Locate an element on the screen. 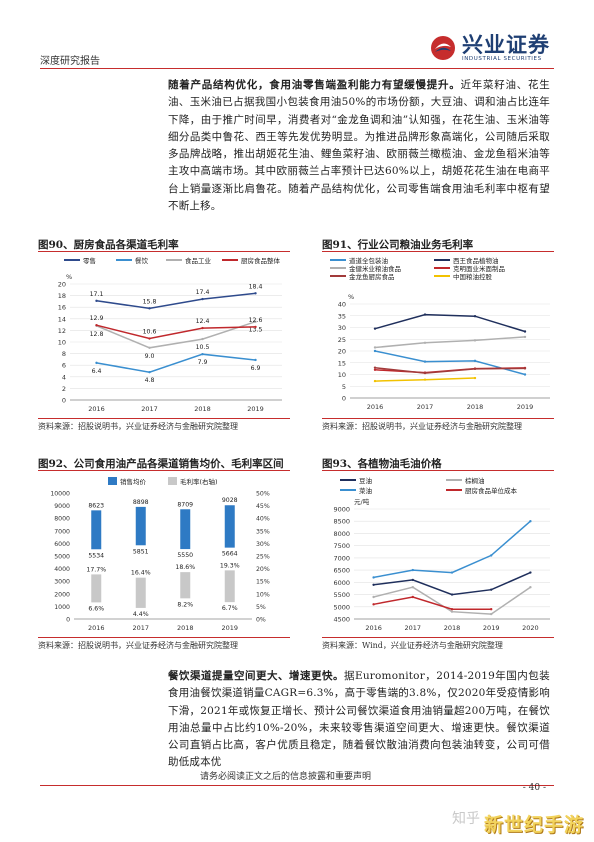  report-type-label: 深度研究报告 is located at coordinates (70, 61).